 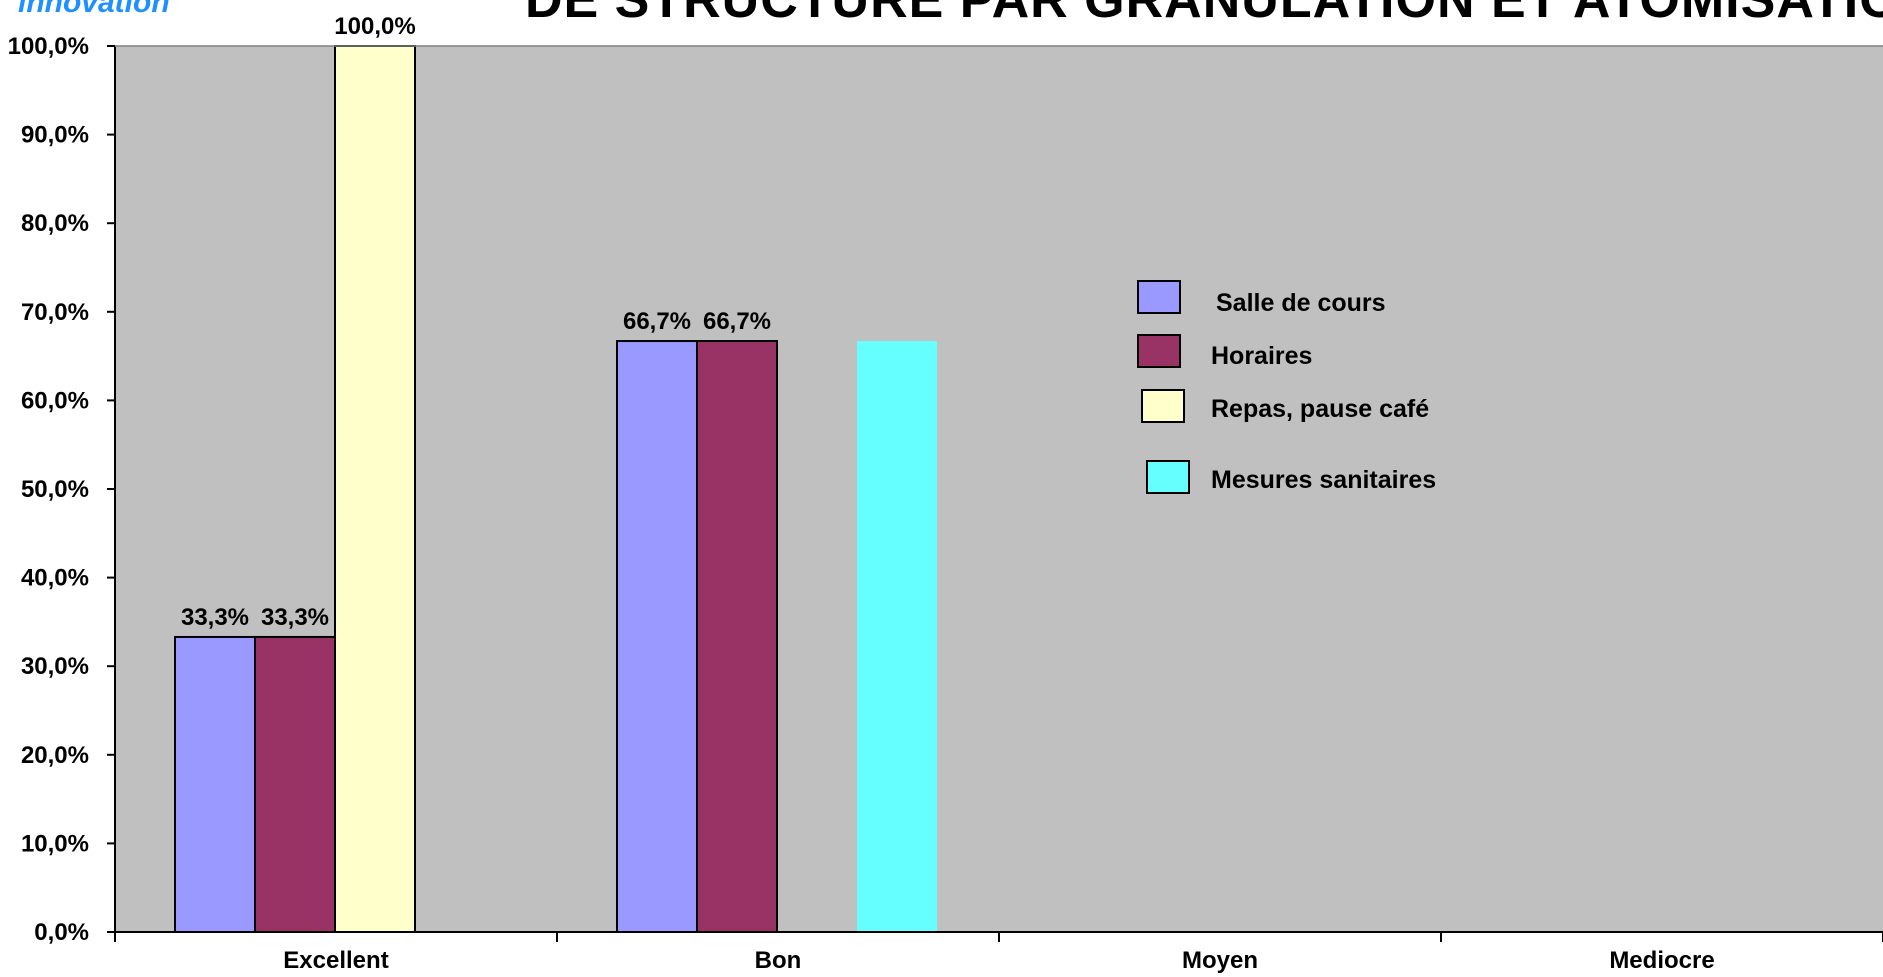 What do you see at coordinates (55, 489) in the screenshot?
I see `y-tick-label: 50,0%` at bounding box center [55, 489].